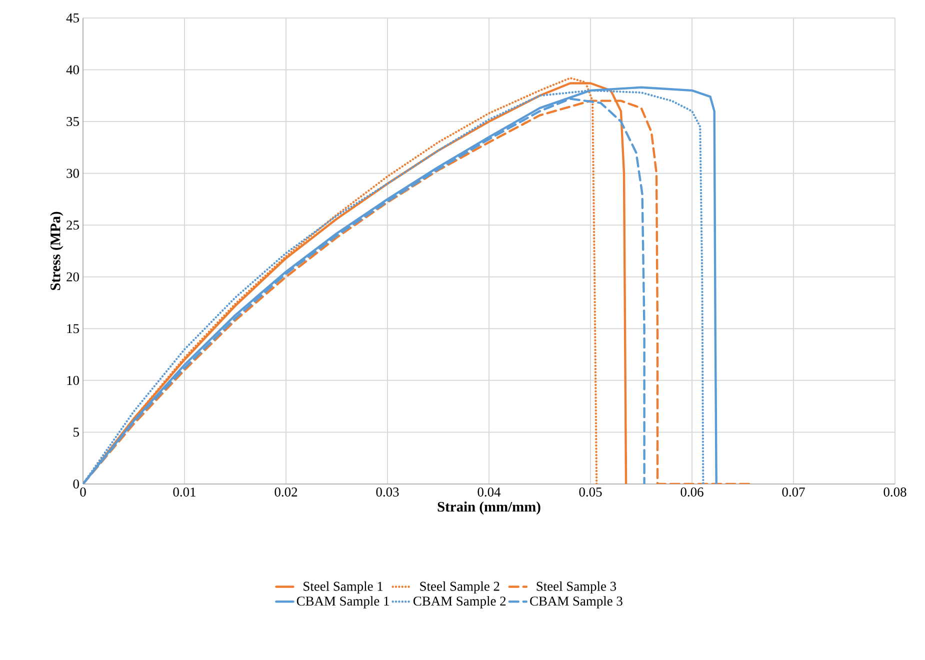  What do you see at coordinates (76, 432) in the screenshot?
I see `y-tick-label: 5` at bounding box center [76, 432].